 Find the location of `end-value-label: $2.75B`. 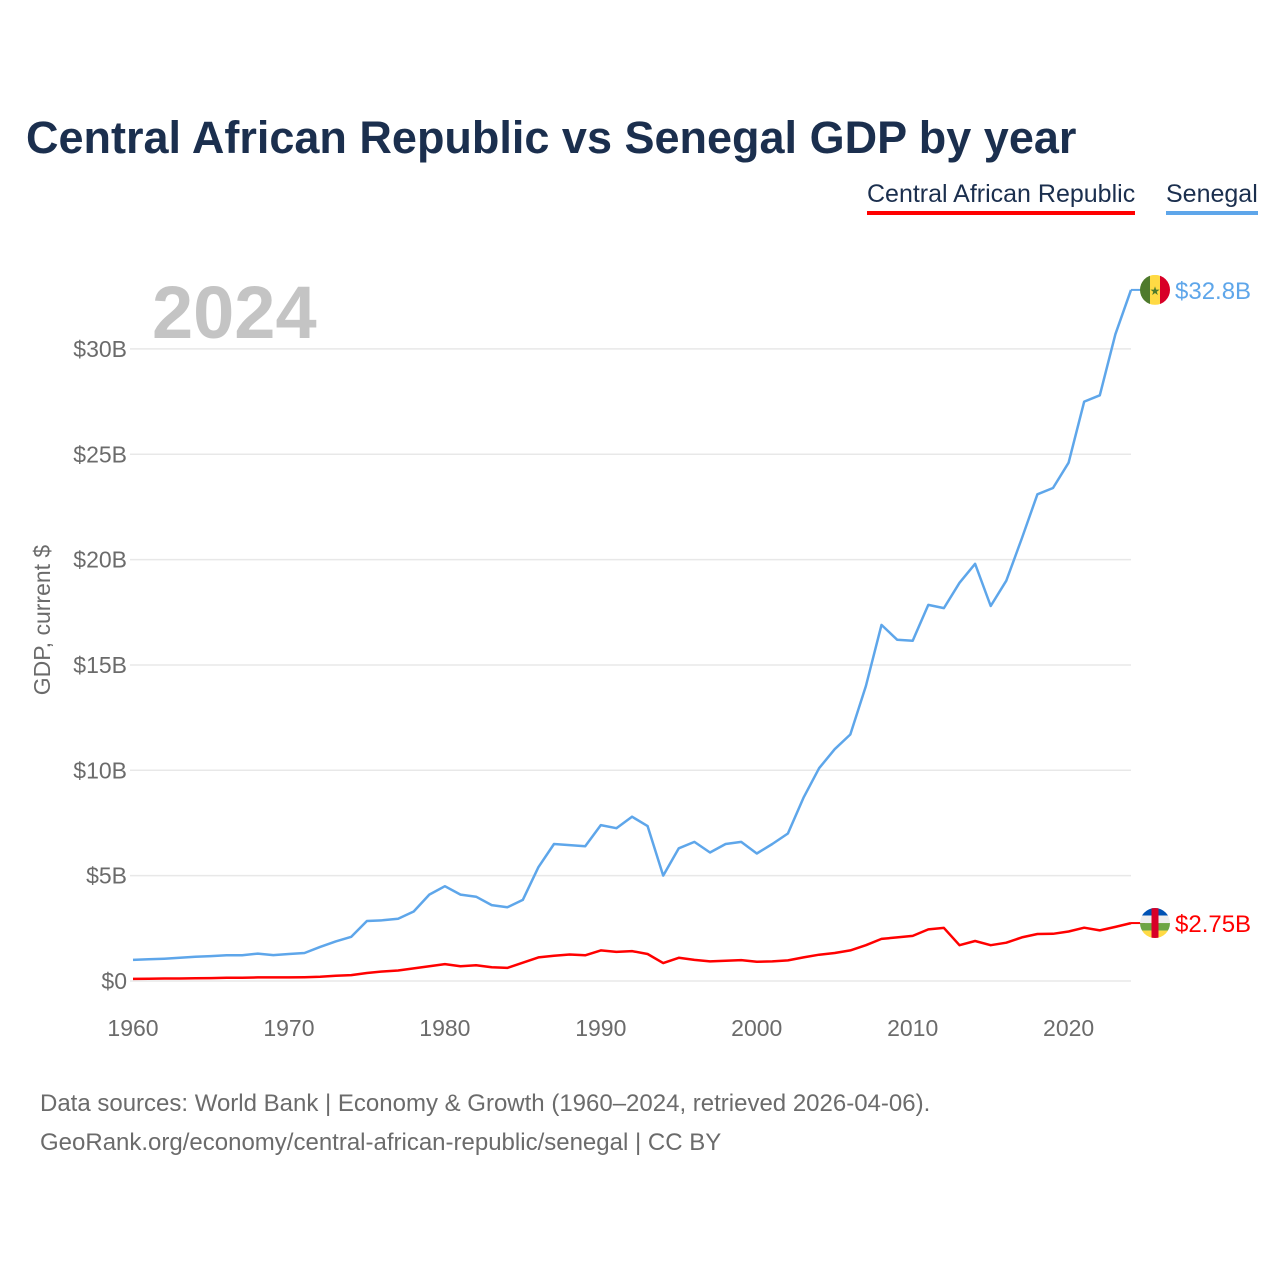

end-value-label: $2.75B is located at coordinates (1213, 924).